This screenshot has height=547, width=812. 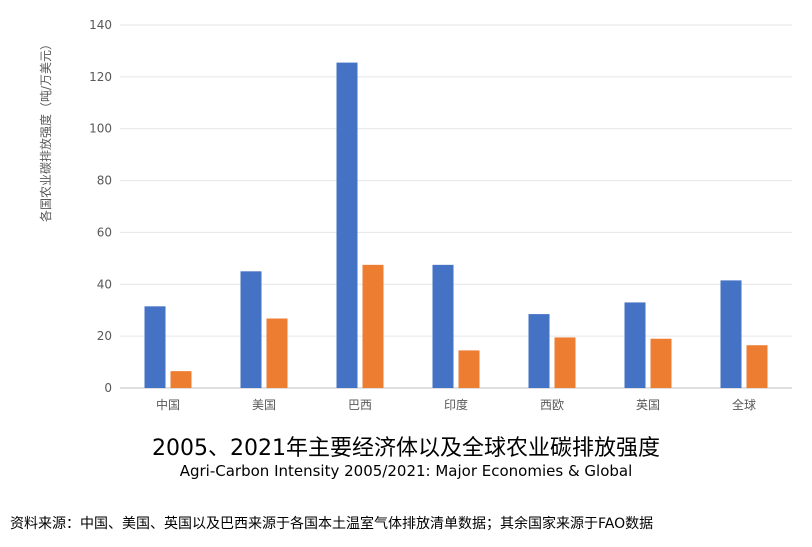 I want to click on y-tick-label: 40, so click(x=104, y=284).